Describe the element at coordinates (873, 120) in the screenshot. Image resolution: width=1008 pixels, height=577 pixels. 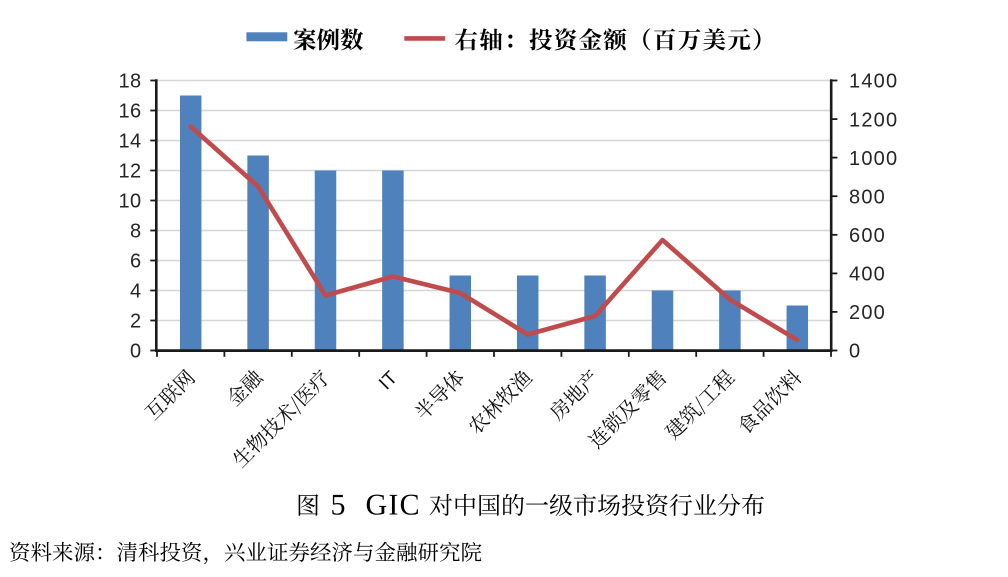
I see `svg-text: 1200` at that location.